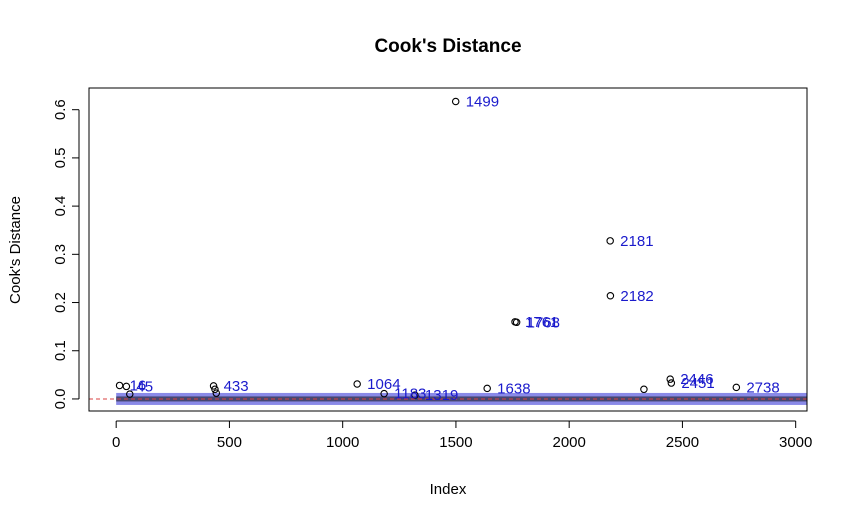  Describe the element at coordinates (696, 379) in the screenshot. I see `point-label: 2446` at that location.